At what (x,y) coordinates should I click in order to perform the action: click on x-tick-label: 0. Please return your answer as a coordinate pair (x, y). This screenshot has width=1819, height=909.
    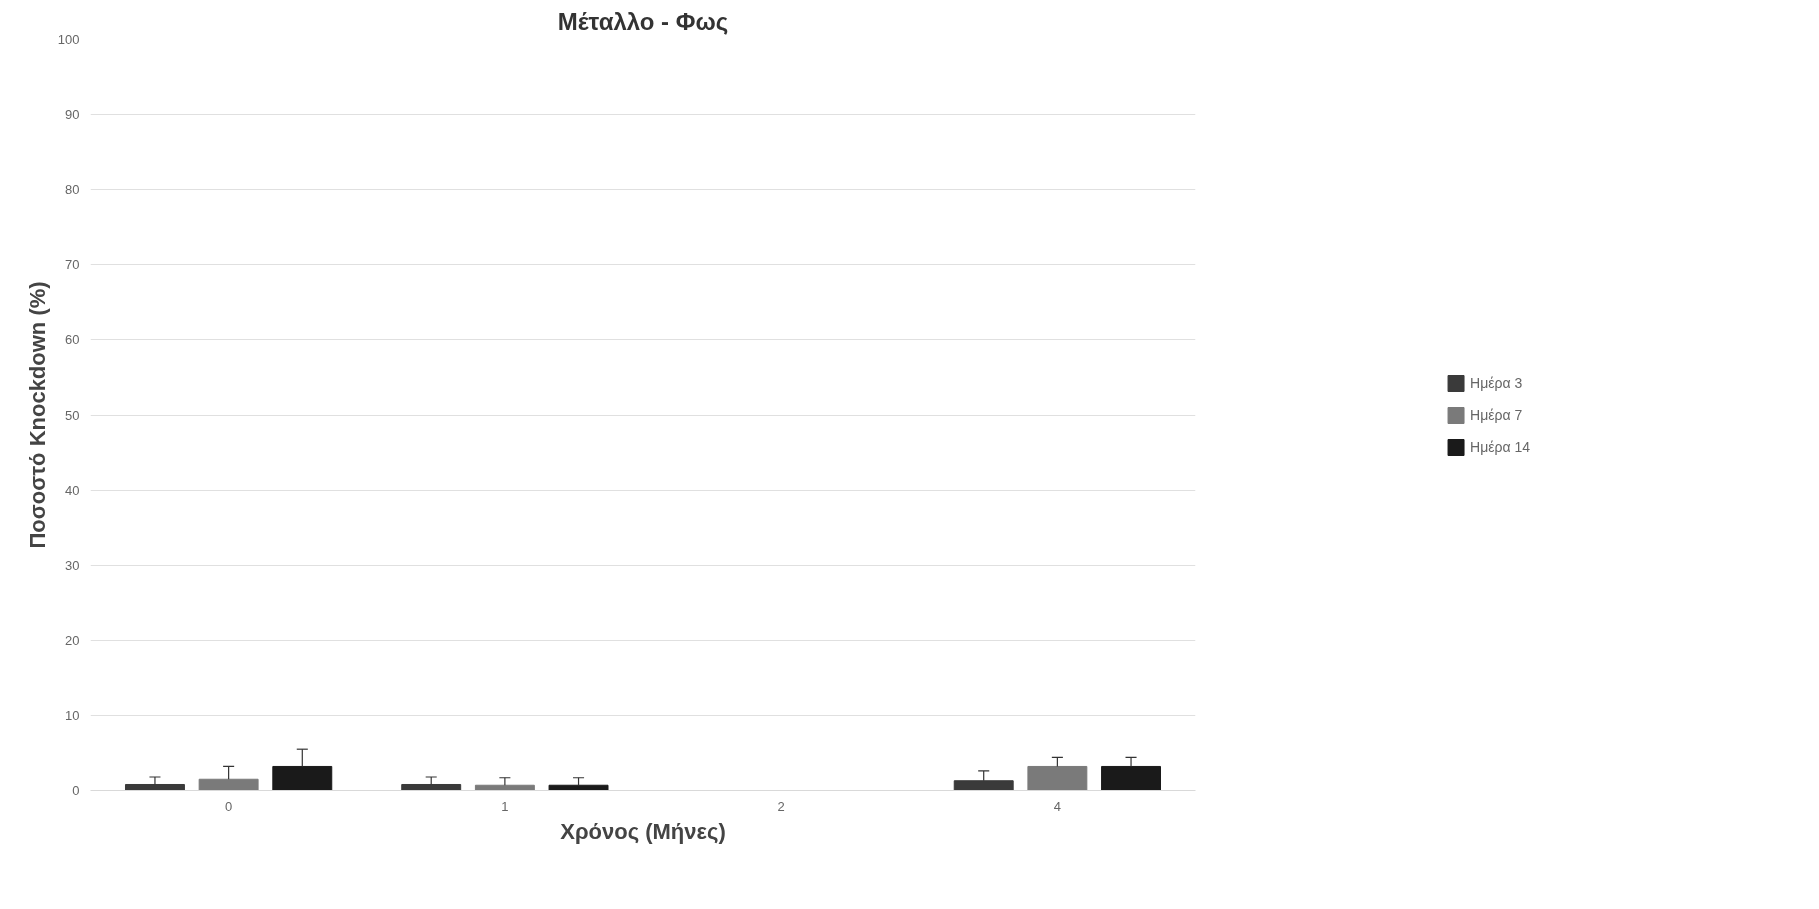
    Looking at the image, I should click on (229, 806).